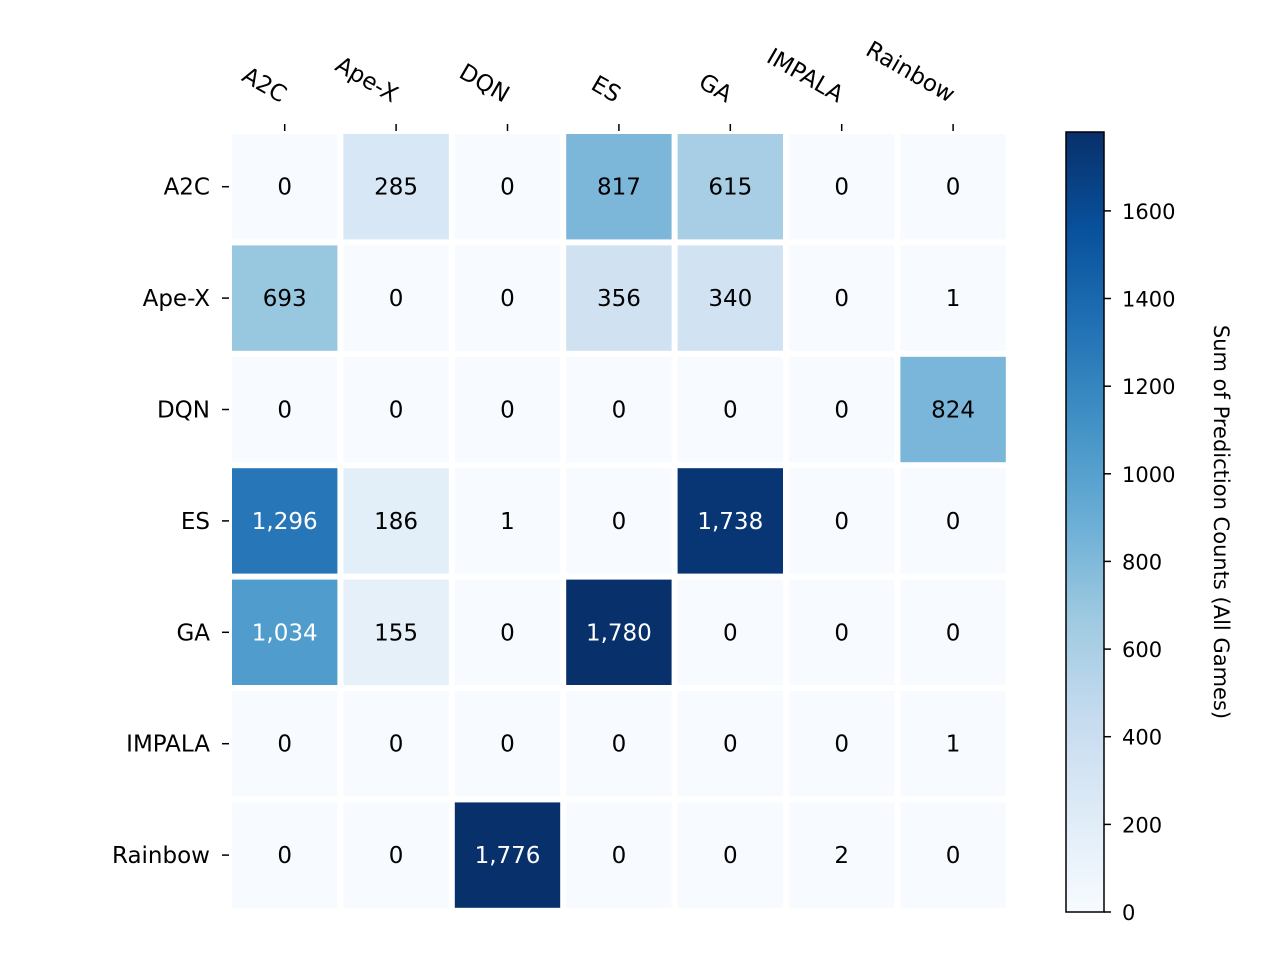 The height and width of the screenshot is (960, 1280). I want to click on cell-value-label: 356, so click(619, 299).